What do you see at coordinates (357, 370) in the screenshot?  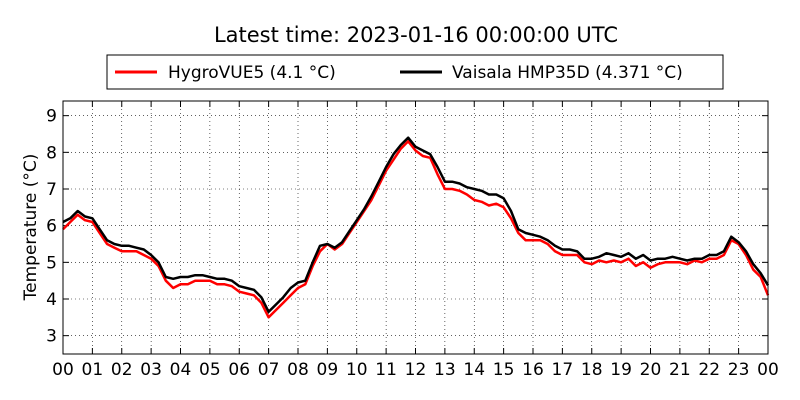 I see `x-tick-label: 10` at bounding box center [357, 370].